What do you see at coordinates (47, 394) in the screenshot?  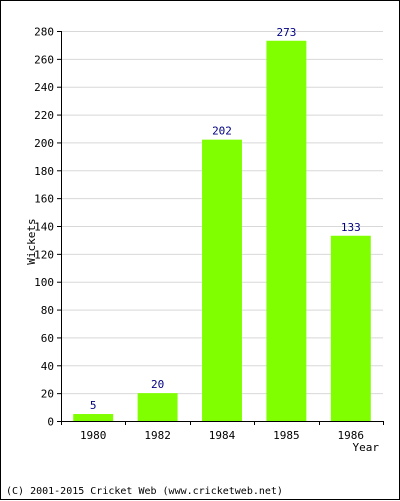 I see `y-tick-label: 20` at bounding box center [47, 394].